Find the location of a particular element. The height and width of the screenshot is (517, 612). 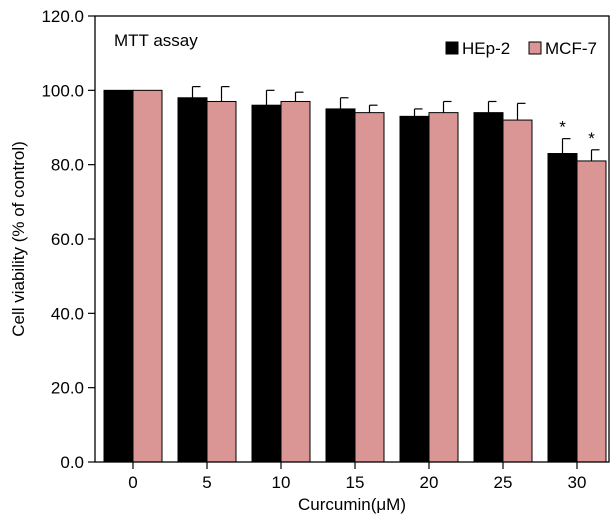

y-tick-label: 80.0 is located at coordinates (67, 165).